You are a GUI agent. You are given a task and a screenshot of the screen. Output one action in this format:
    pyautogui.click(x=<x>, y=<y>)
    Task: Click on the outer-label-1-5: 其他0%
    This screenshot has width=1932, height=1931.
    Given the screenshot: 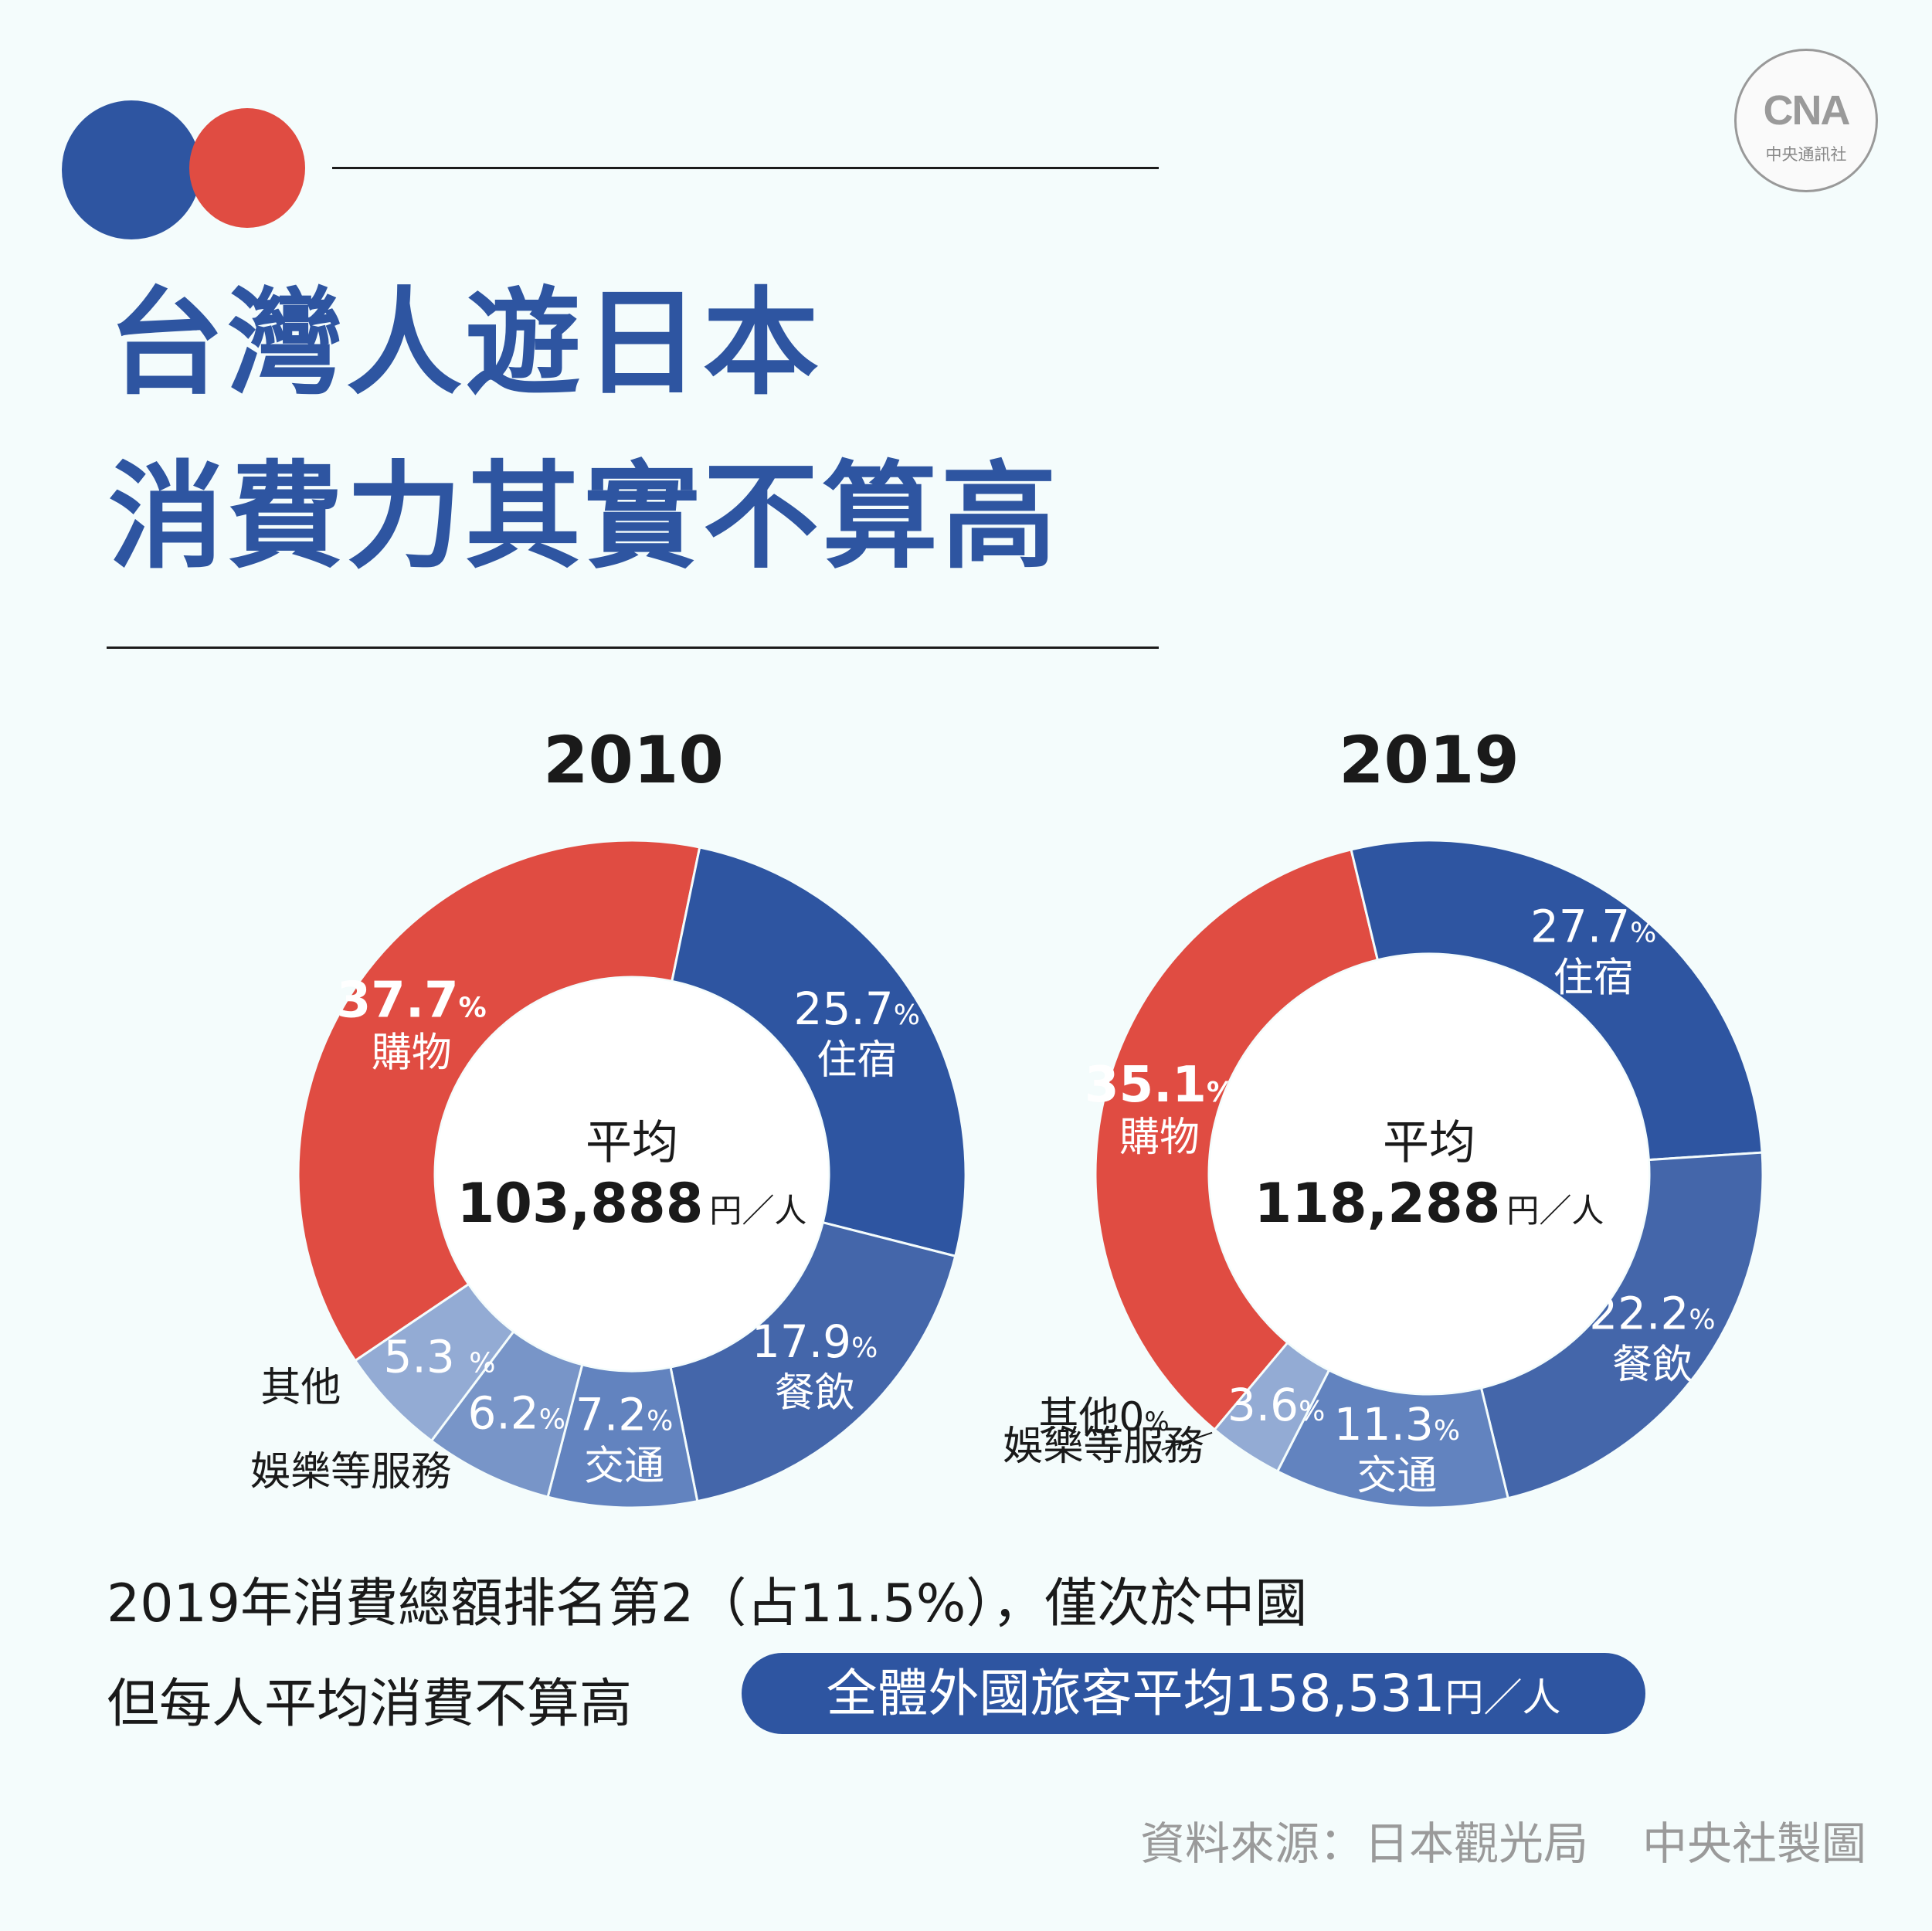 What is the action you would take?
    pyautogui.click(x=1104, y=1417)
    